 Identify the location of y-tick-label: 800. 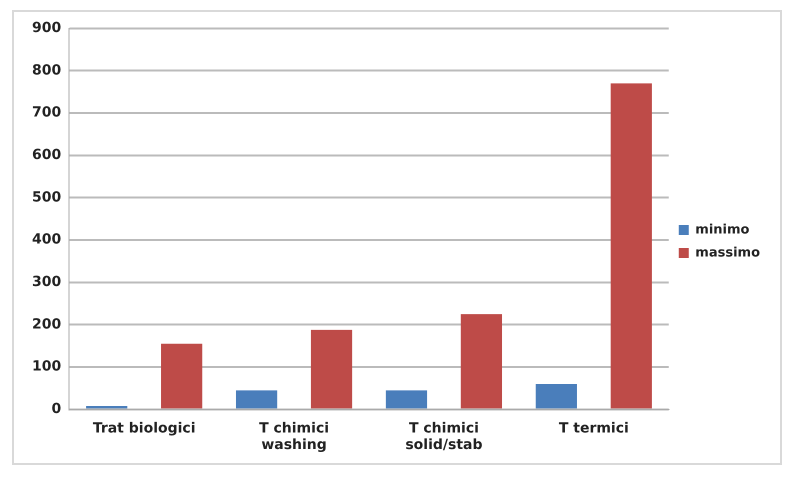
(47, 70).